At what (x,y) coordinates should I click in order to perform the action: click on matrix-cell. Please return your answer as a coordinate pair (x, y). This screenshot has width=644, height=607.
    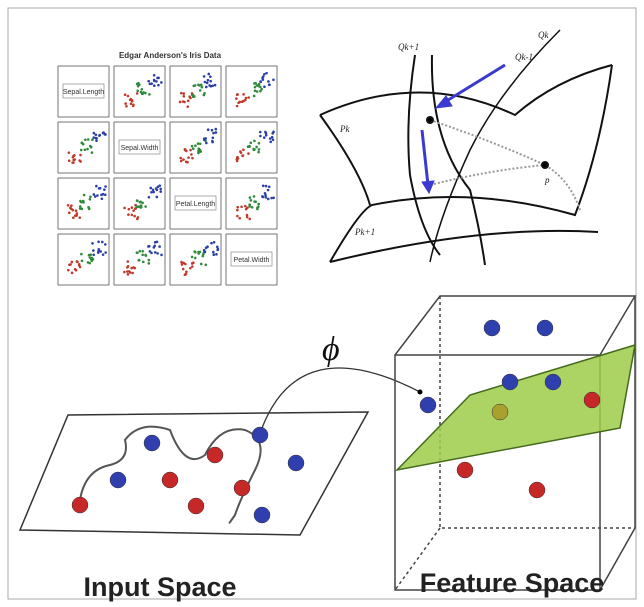
    Looking at the image, I should click on (195, 147).